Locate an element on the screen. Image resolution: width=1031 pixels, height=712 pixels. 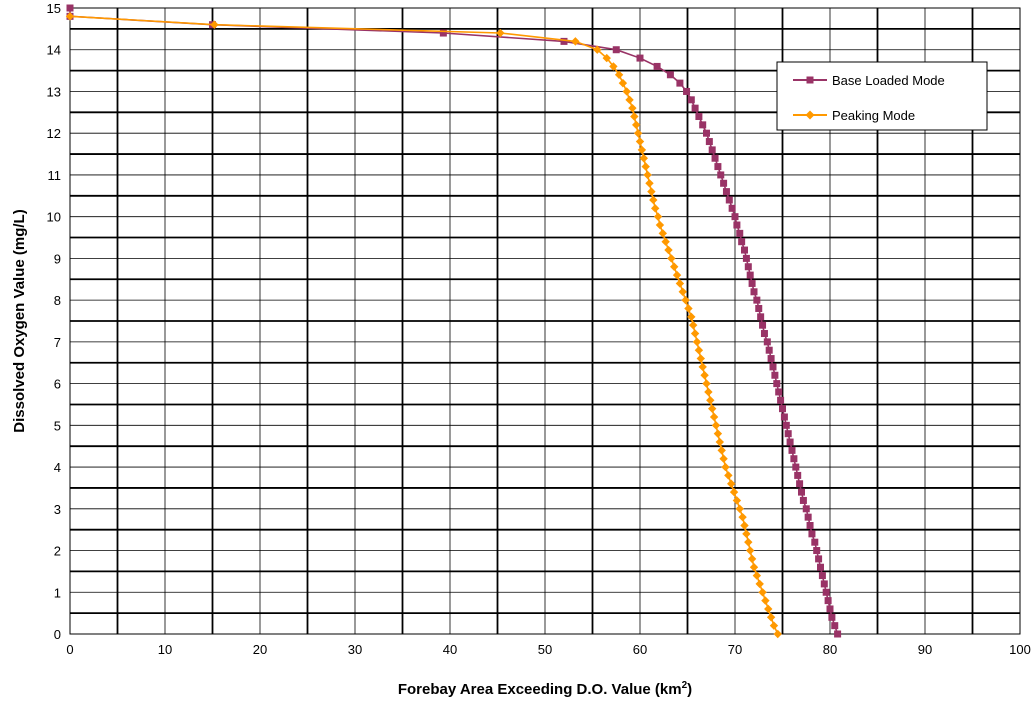
y-tick-label: 6 is located at coordinates (57, 384).